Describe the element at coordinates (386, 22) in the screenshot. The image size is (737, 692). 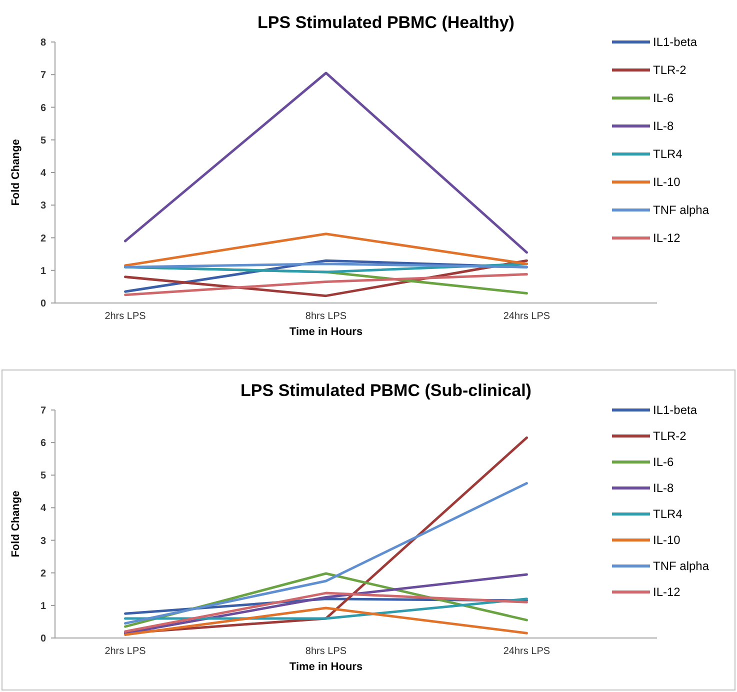
I see `chart-title: LPS Stimulated PBMC (Healthy)` at that location.